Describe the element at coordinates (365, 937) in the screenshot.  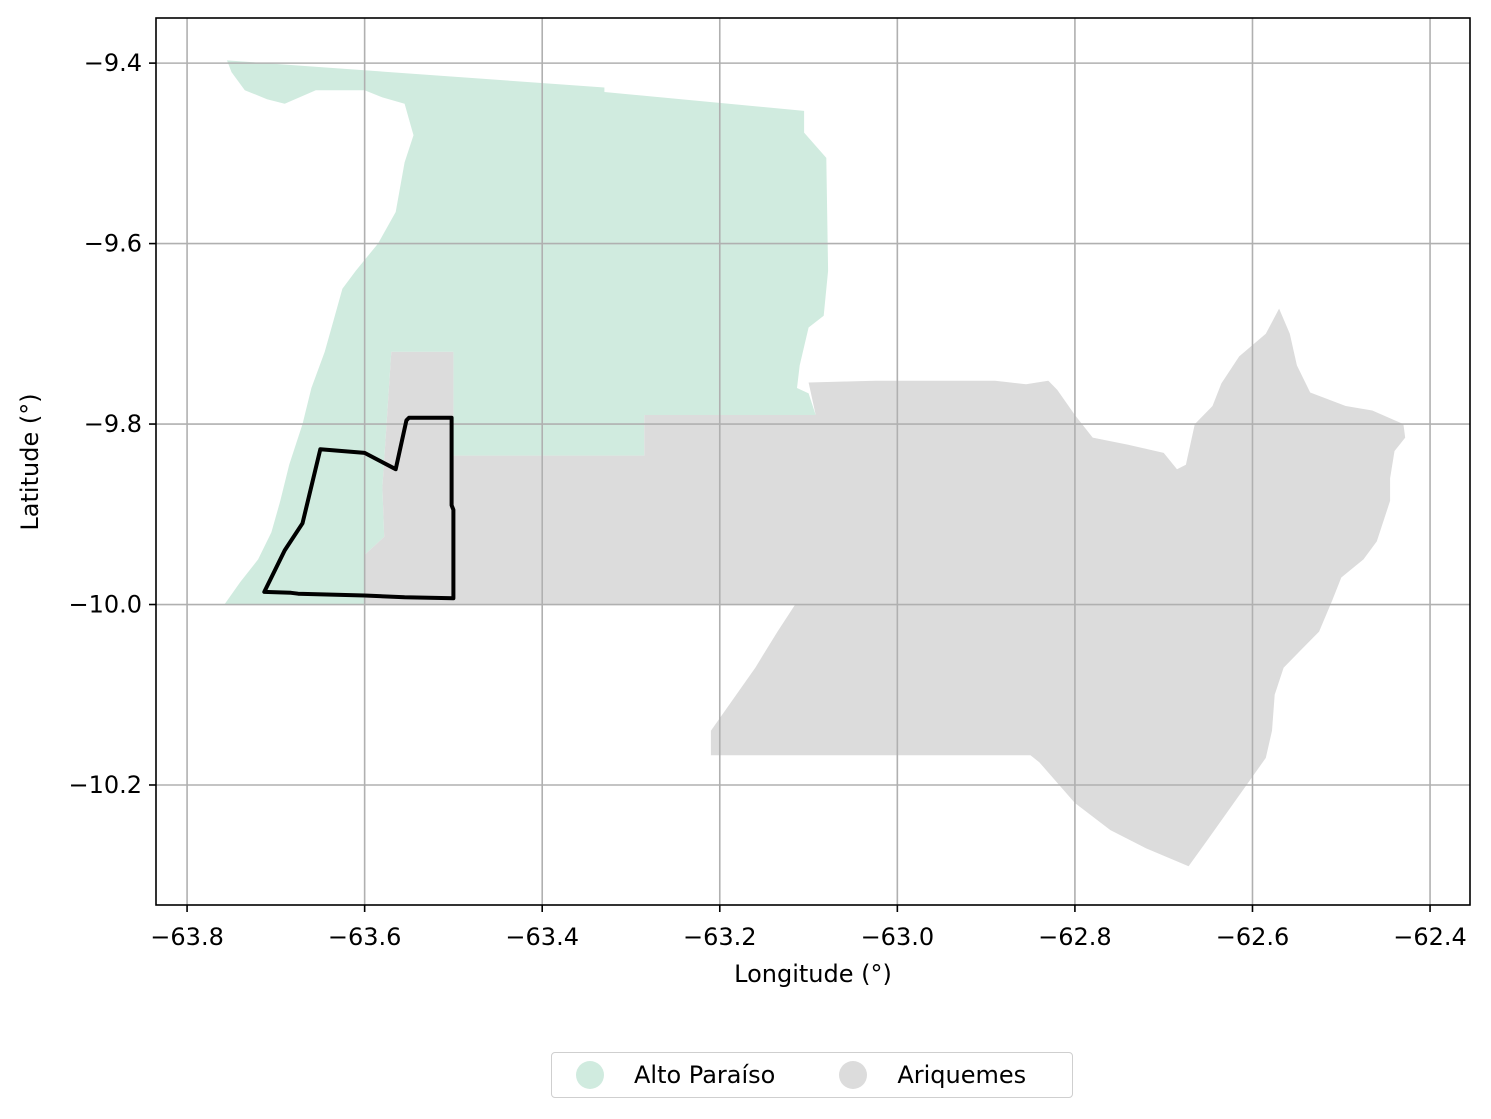
I see `x-tick-label: −63.6` at that location.